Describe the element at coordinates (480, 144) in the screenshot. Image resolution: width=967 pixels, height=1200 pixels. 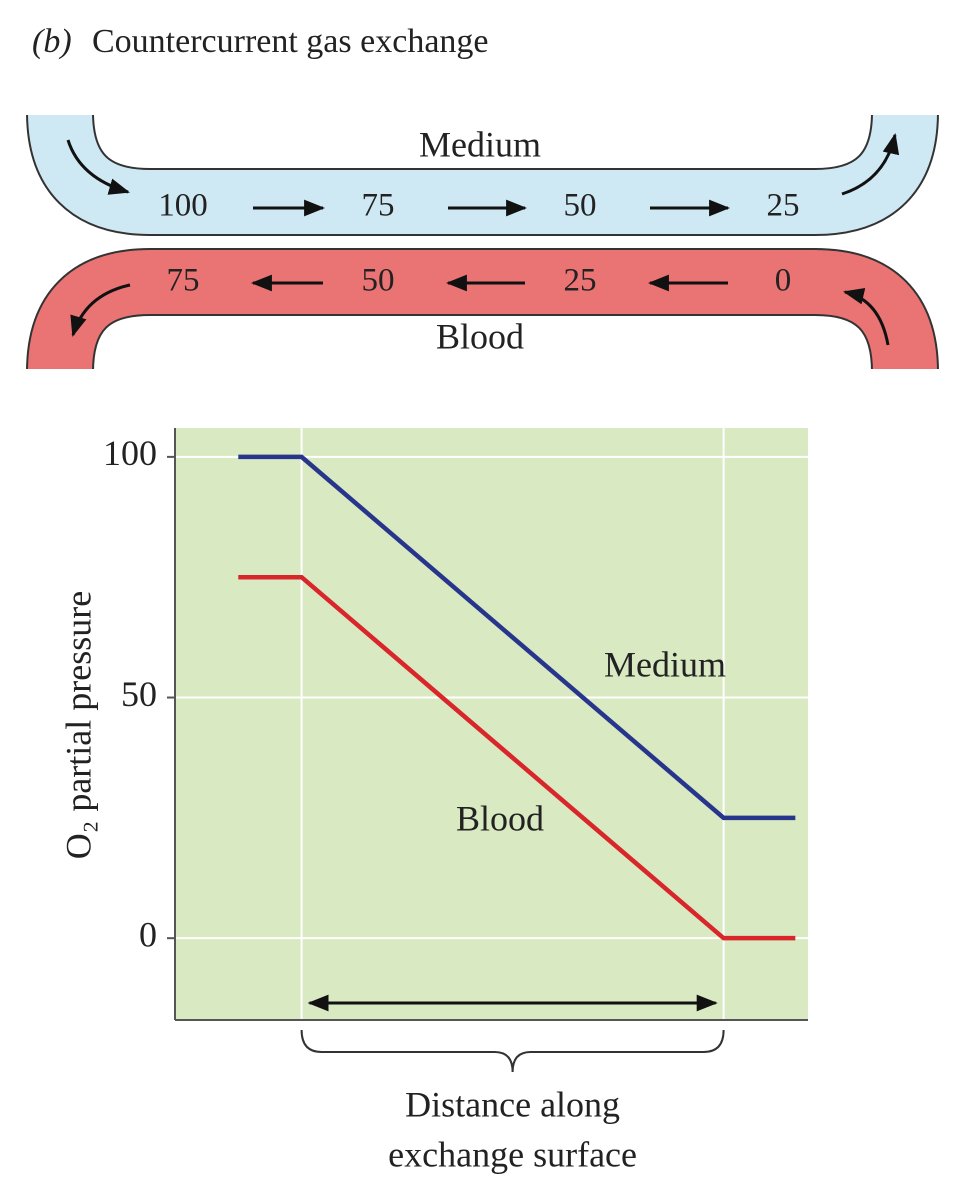
I see `medium-label: Medium` at that location.